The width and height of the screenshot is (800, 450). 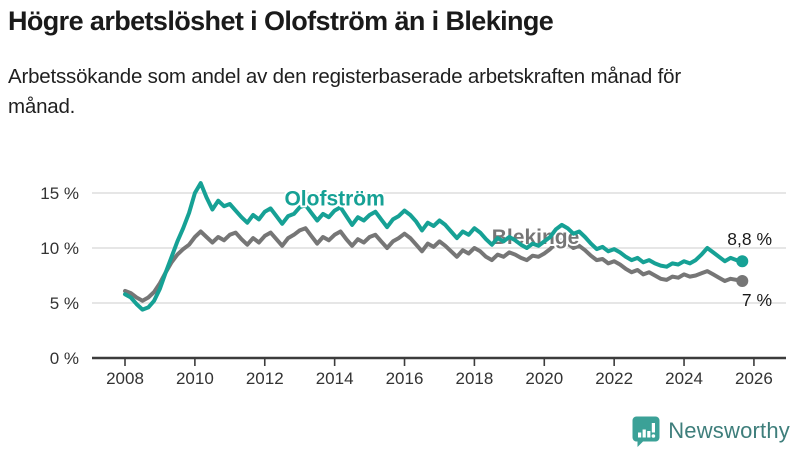 What do you see at coordinates (334, 199) in the screenshot?
I see `series-label-olofström: Olofström` at bounding box center [334, 199].